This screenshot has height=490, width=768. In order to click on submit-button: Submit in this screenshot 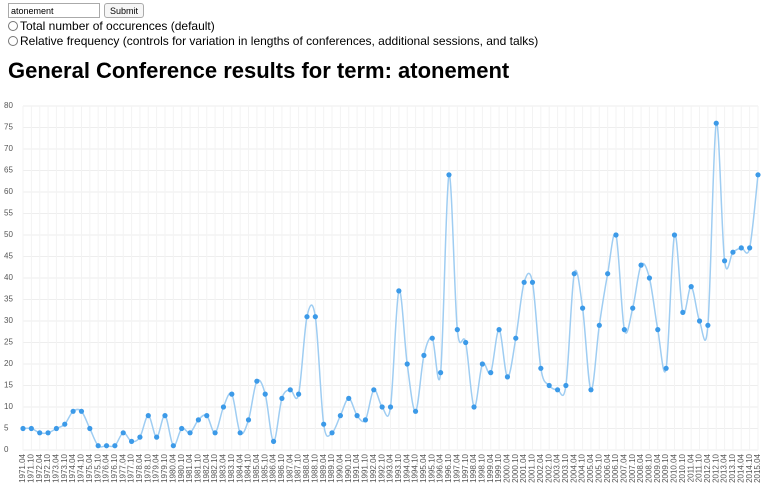, I will do `click(124, 10)`.